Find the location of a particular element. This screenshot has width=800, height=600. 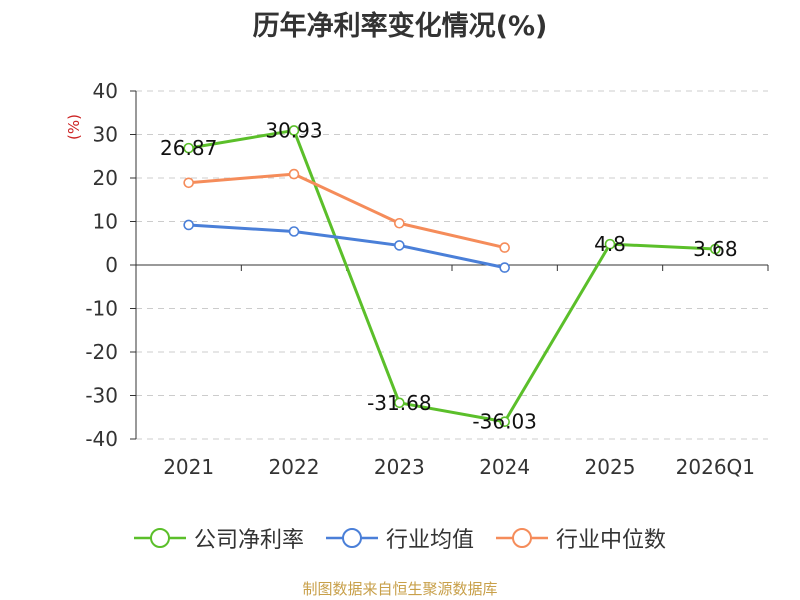

x-tick-label: 2025 is located at coordinates (610, 467).